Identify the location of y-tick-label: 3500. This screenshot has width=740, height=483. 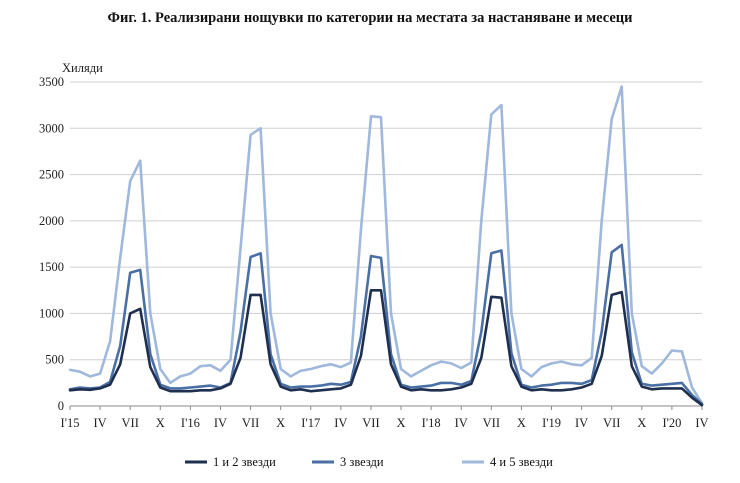
(51, 82).